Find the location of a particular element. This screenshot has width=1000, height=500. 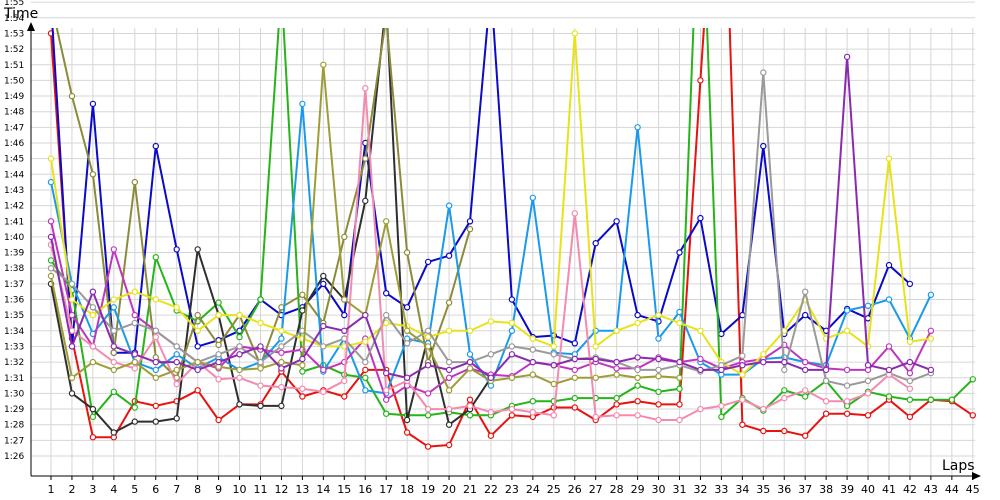

y-tick-label: 1:31 is located at coordinates (14, 379).